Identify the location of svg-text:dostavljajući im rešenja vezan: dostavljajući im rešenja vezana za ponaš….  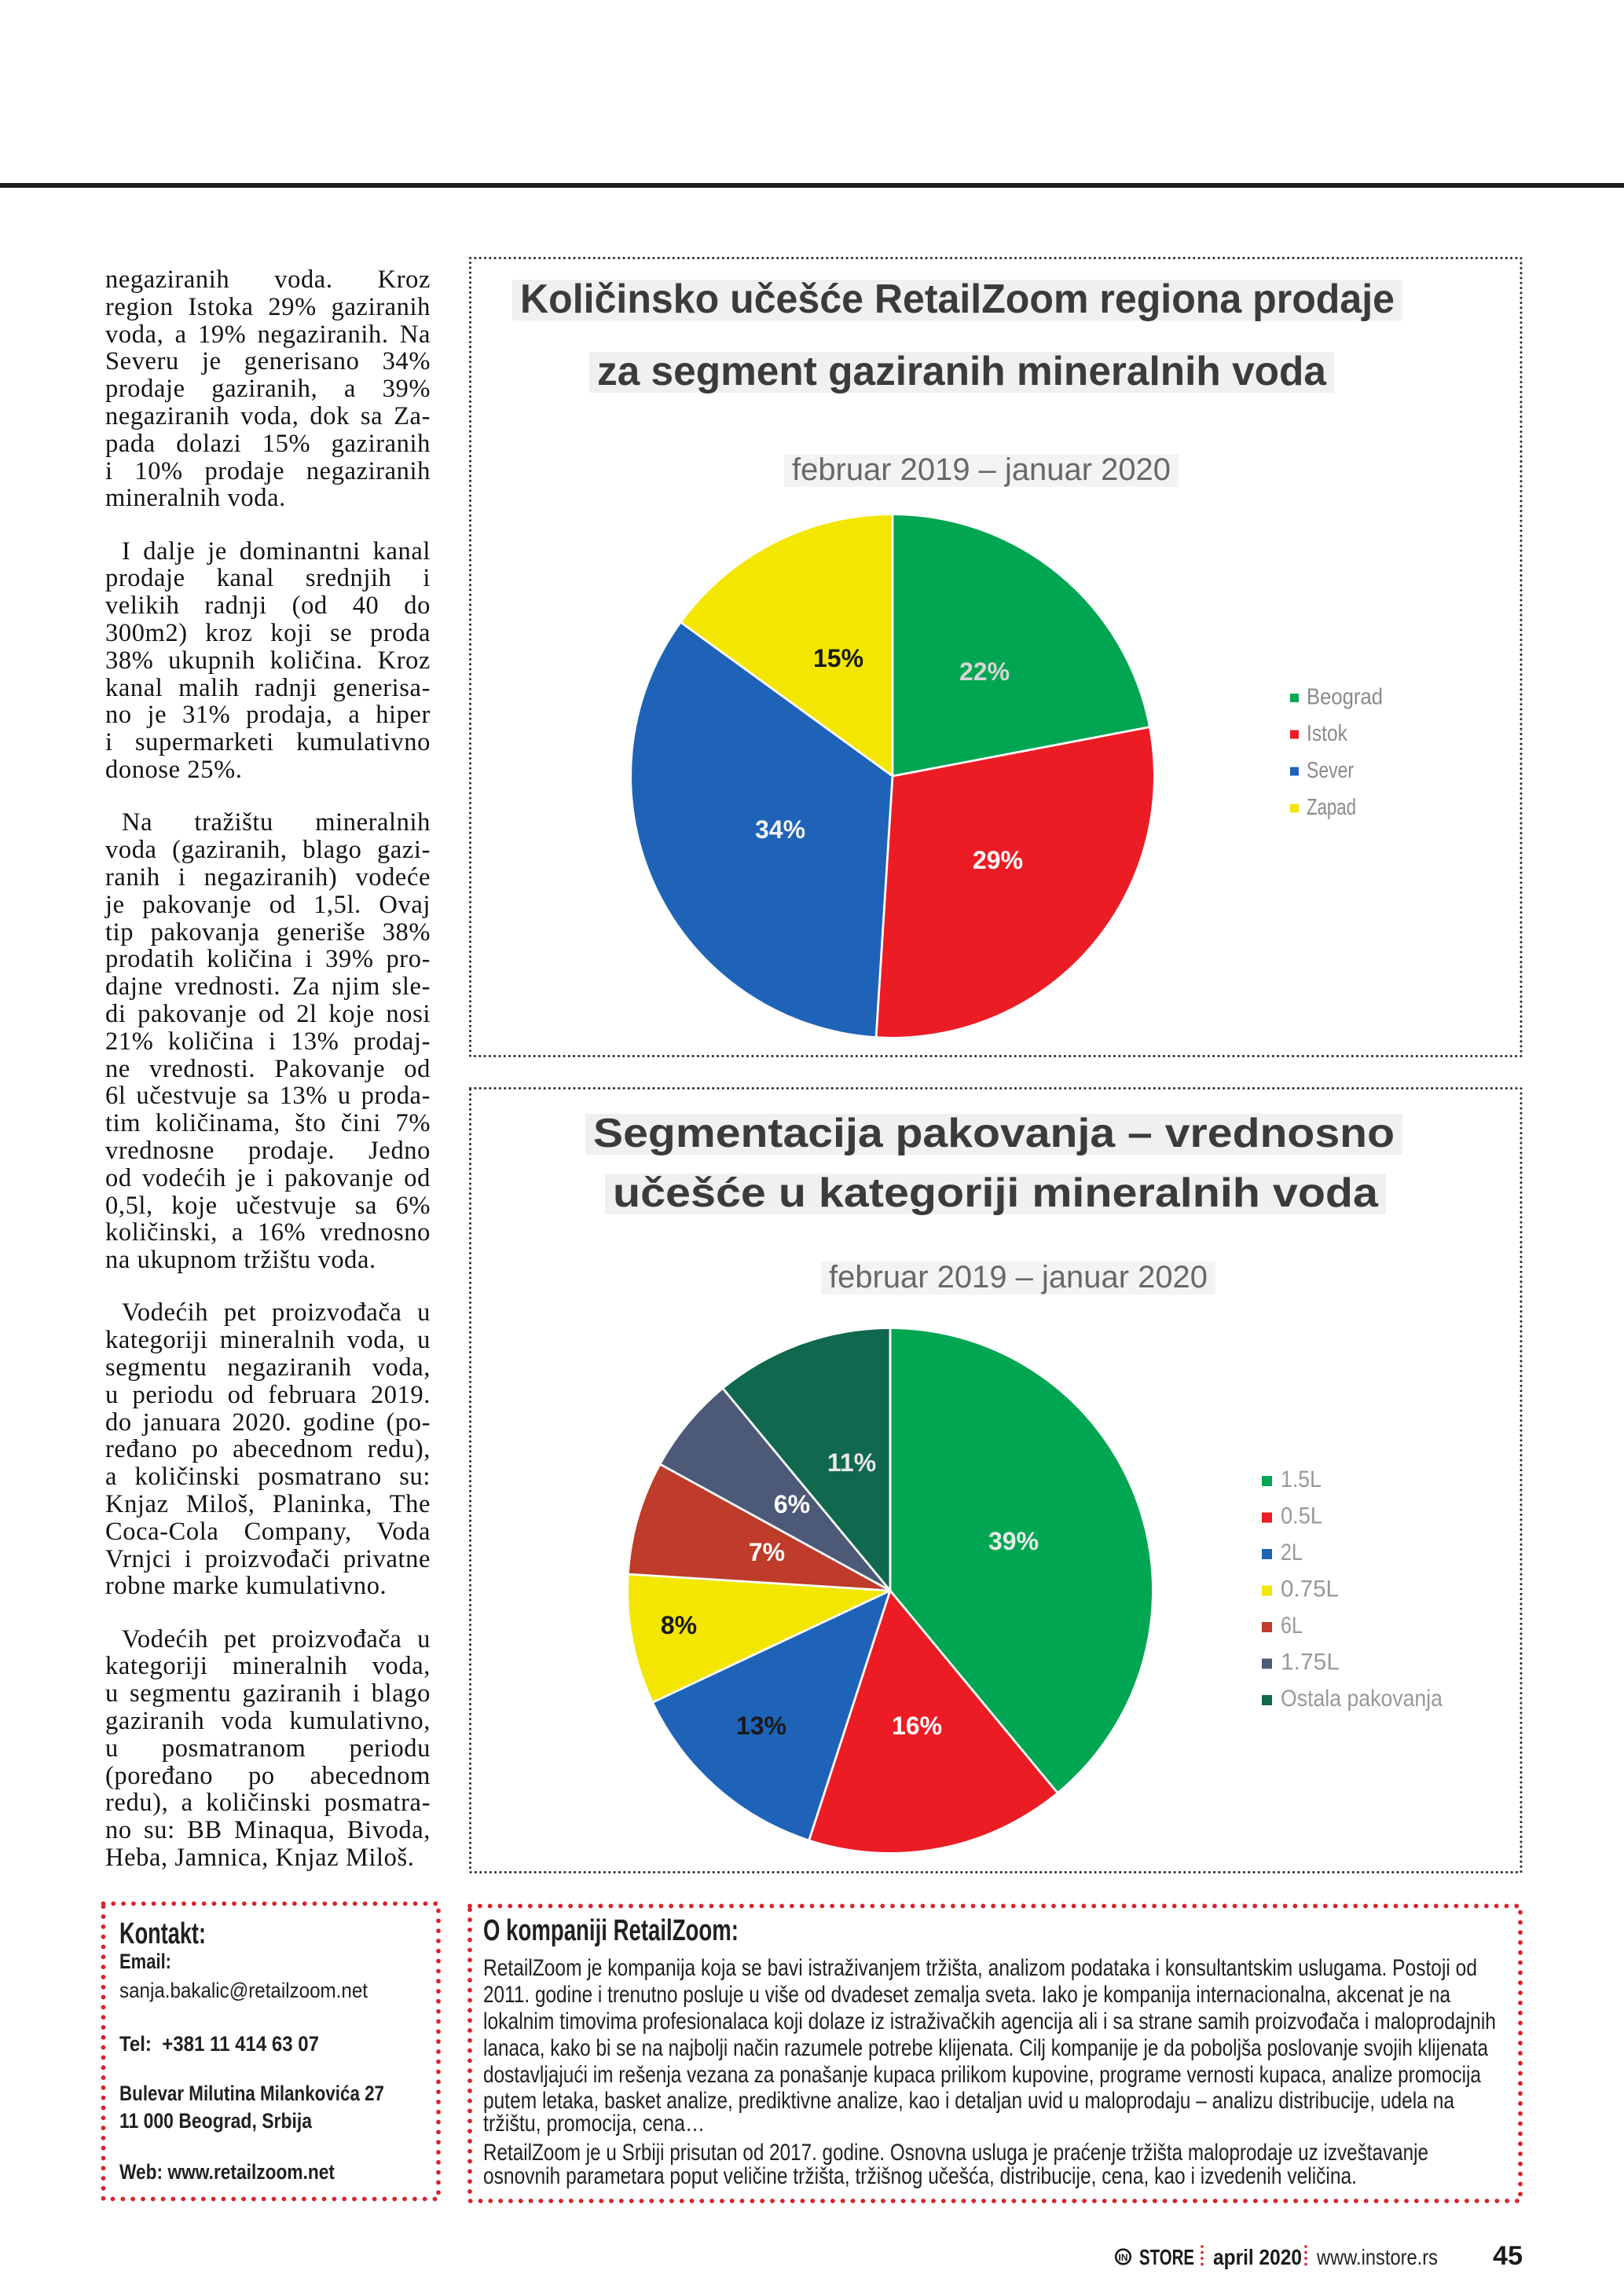
(982, 2075).